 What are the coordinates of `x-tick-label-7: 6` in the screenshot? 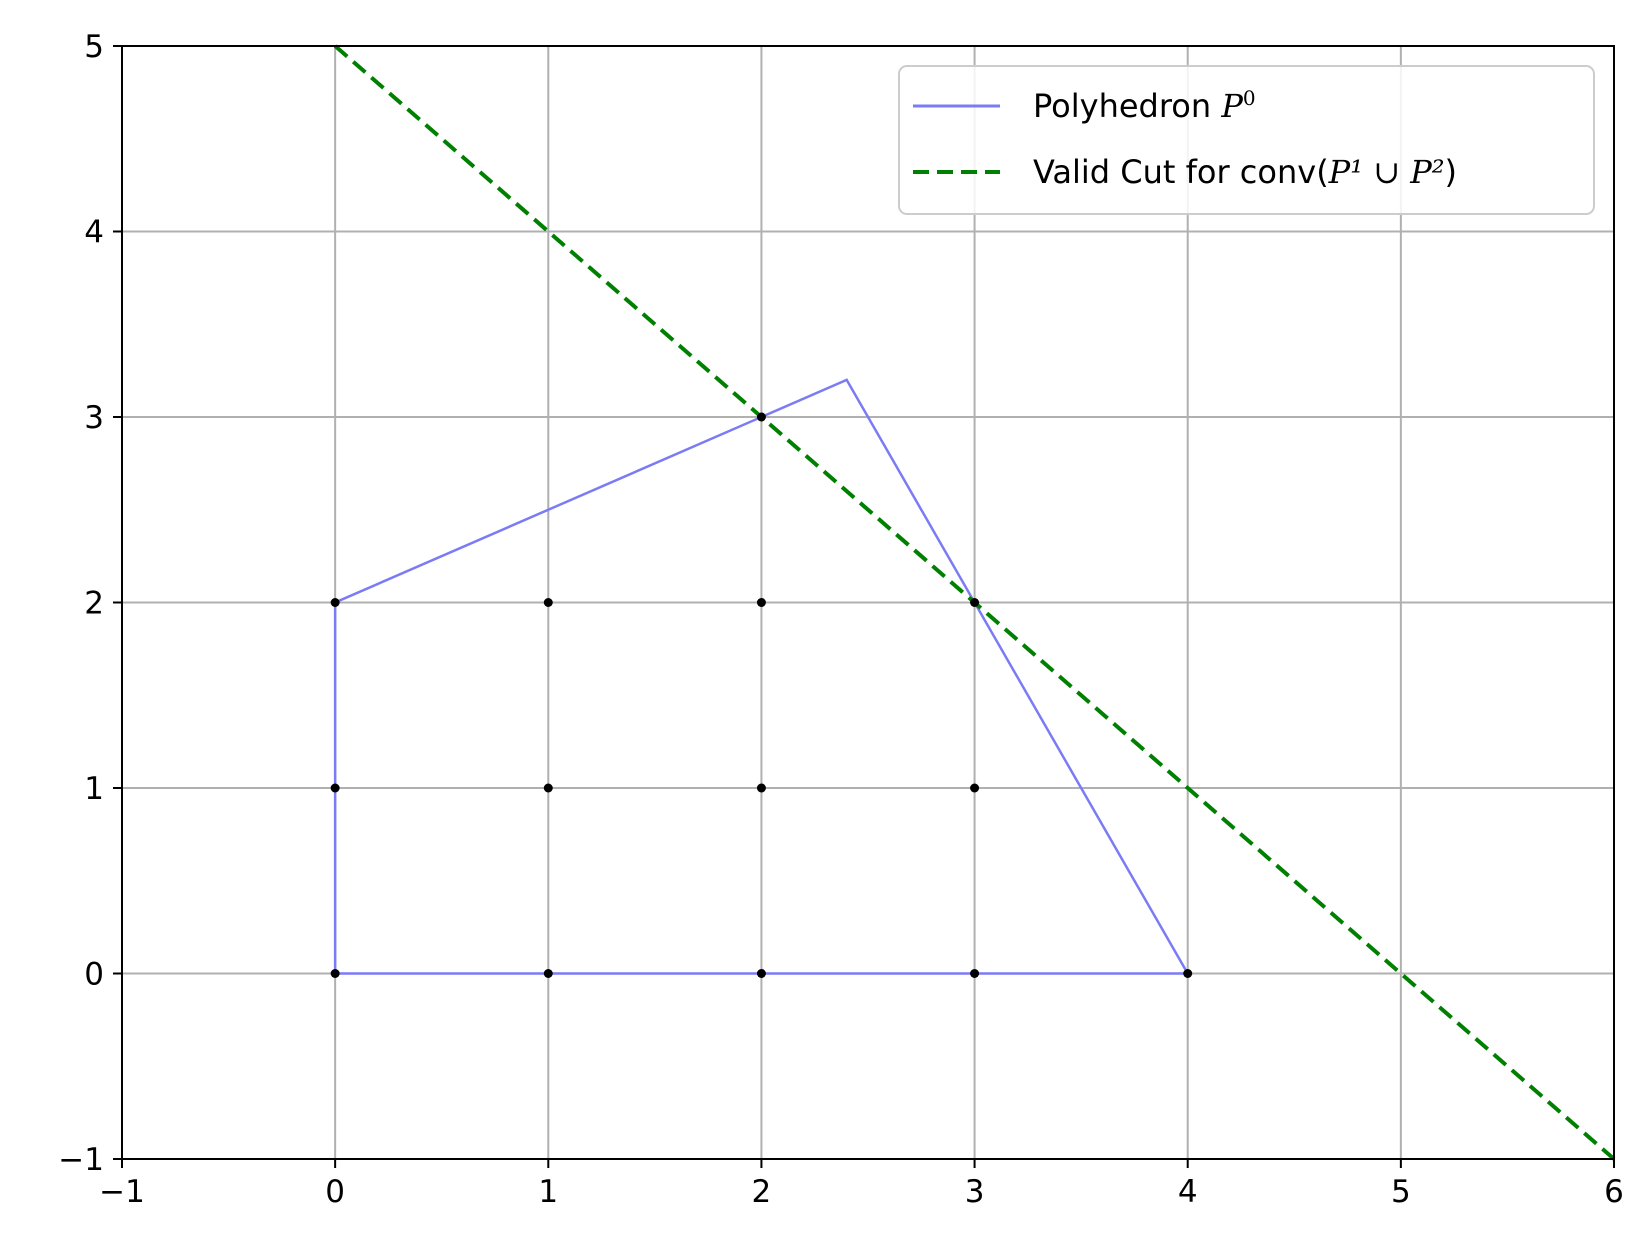 It's located at (1614, 1192).